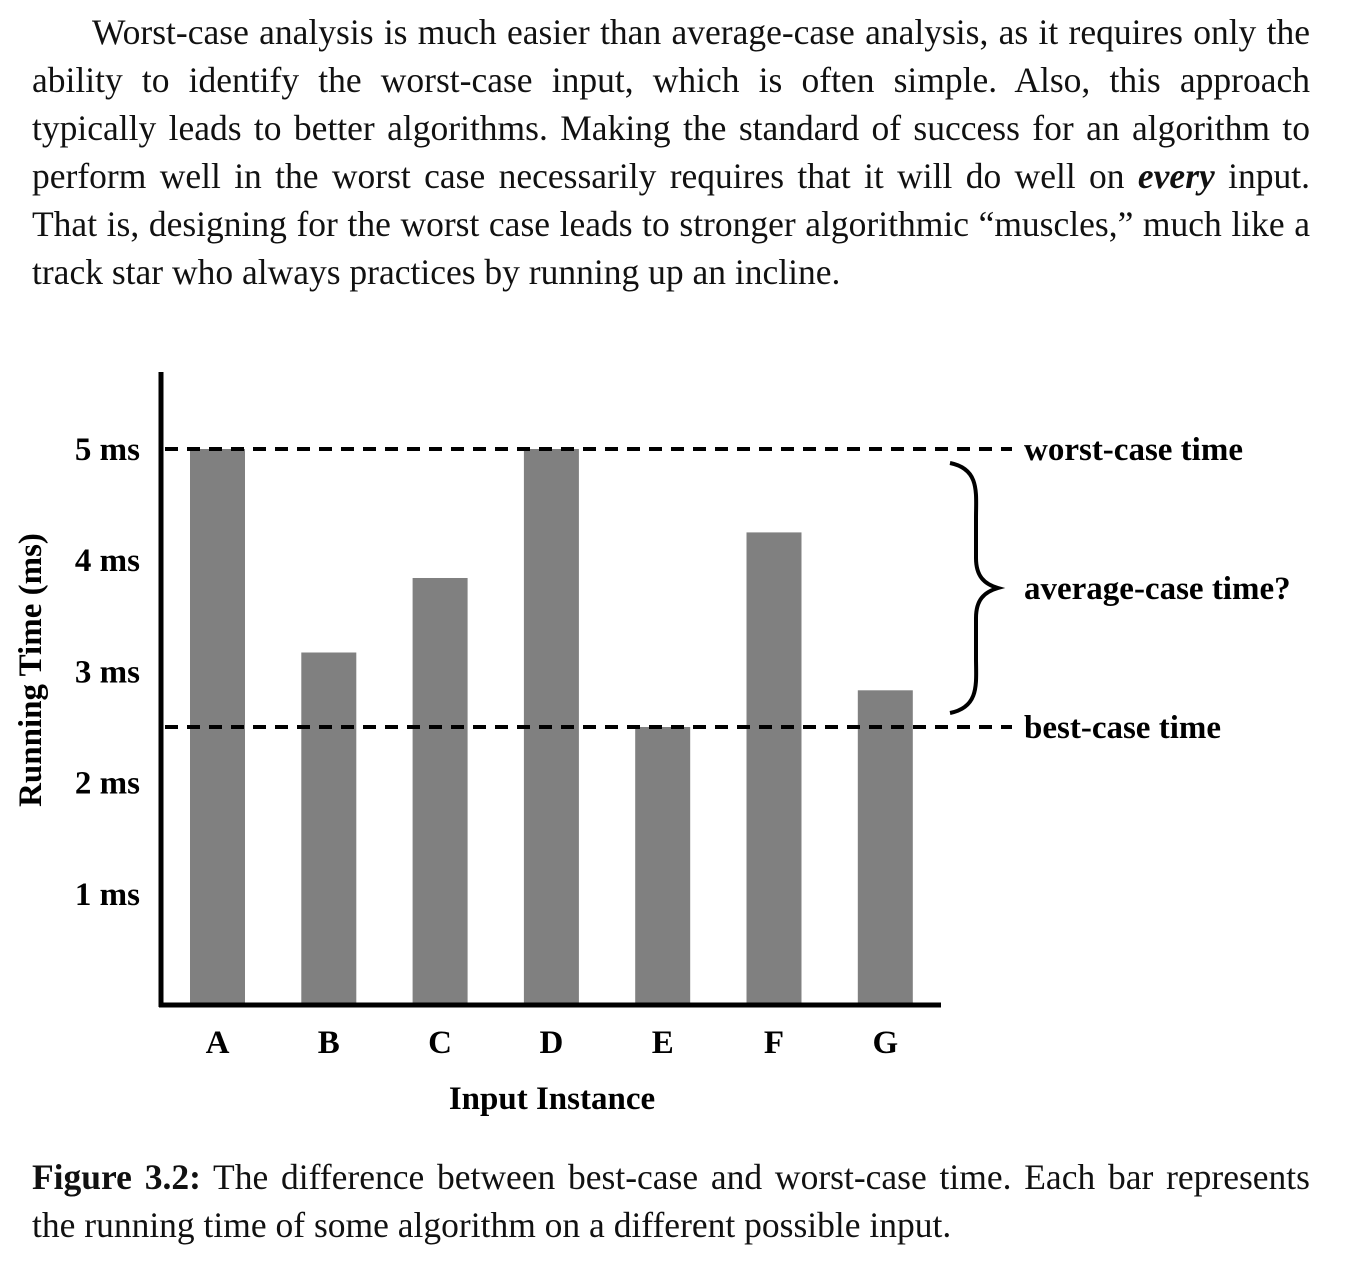 Image resolution: width=1358 pixels, height=1280 pixels. Describe the element at coordinates (440, 1043) in the screenshot. I see `x-tick-label: C` at that location.